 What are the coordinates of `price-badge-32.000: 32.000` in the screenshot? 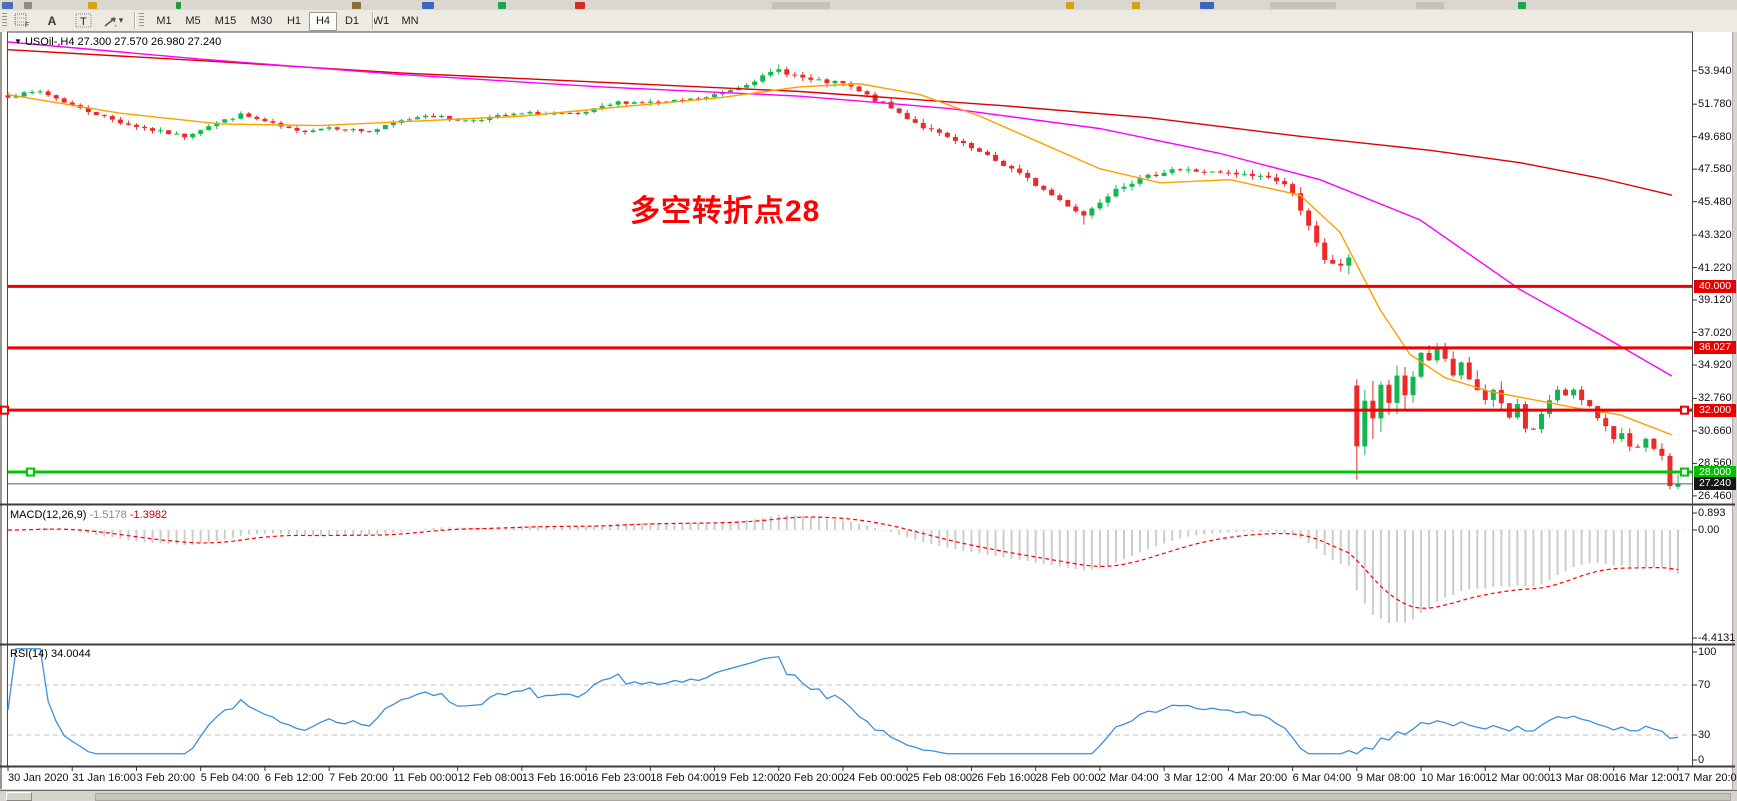 It's located at (1715, 410).